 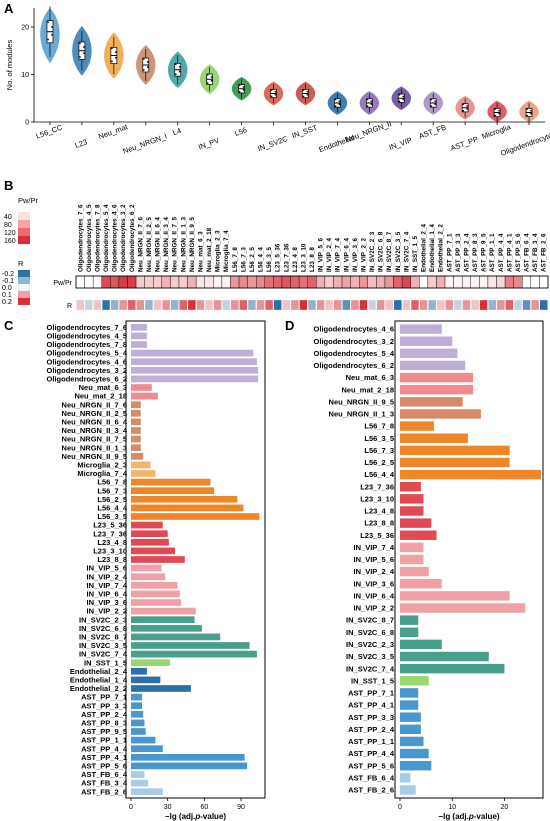 I want to click on column-label: Oligodendrocytes_3_2, so click(x=123, y=238).